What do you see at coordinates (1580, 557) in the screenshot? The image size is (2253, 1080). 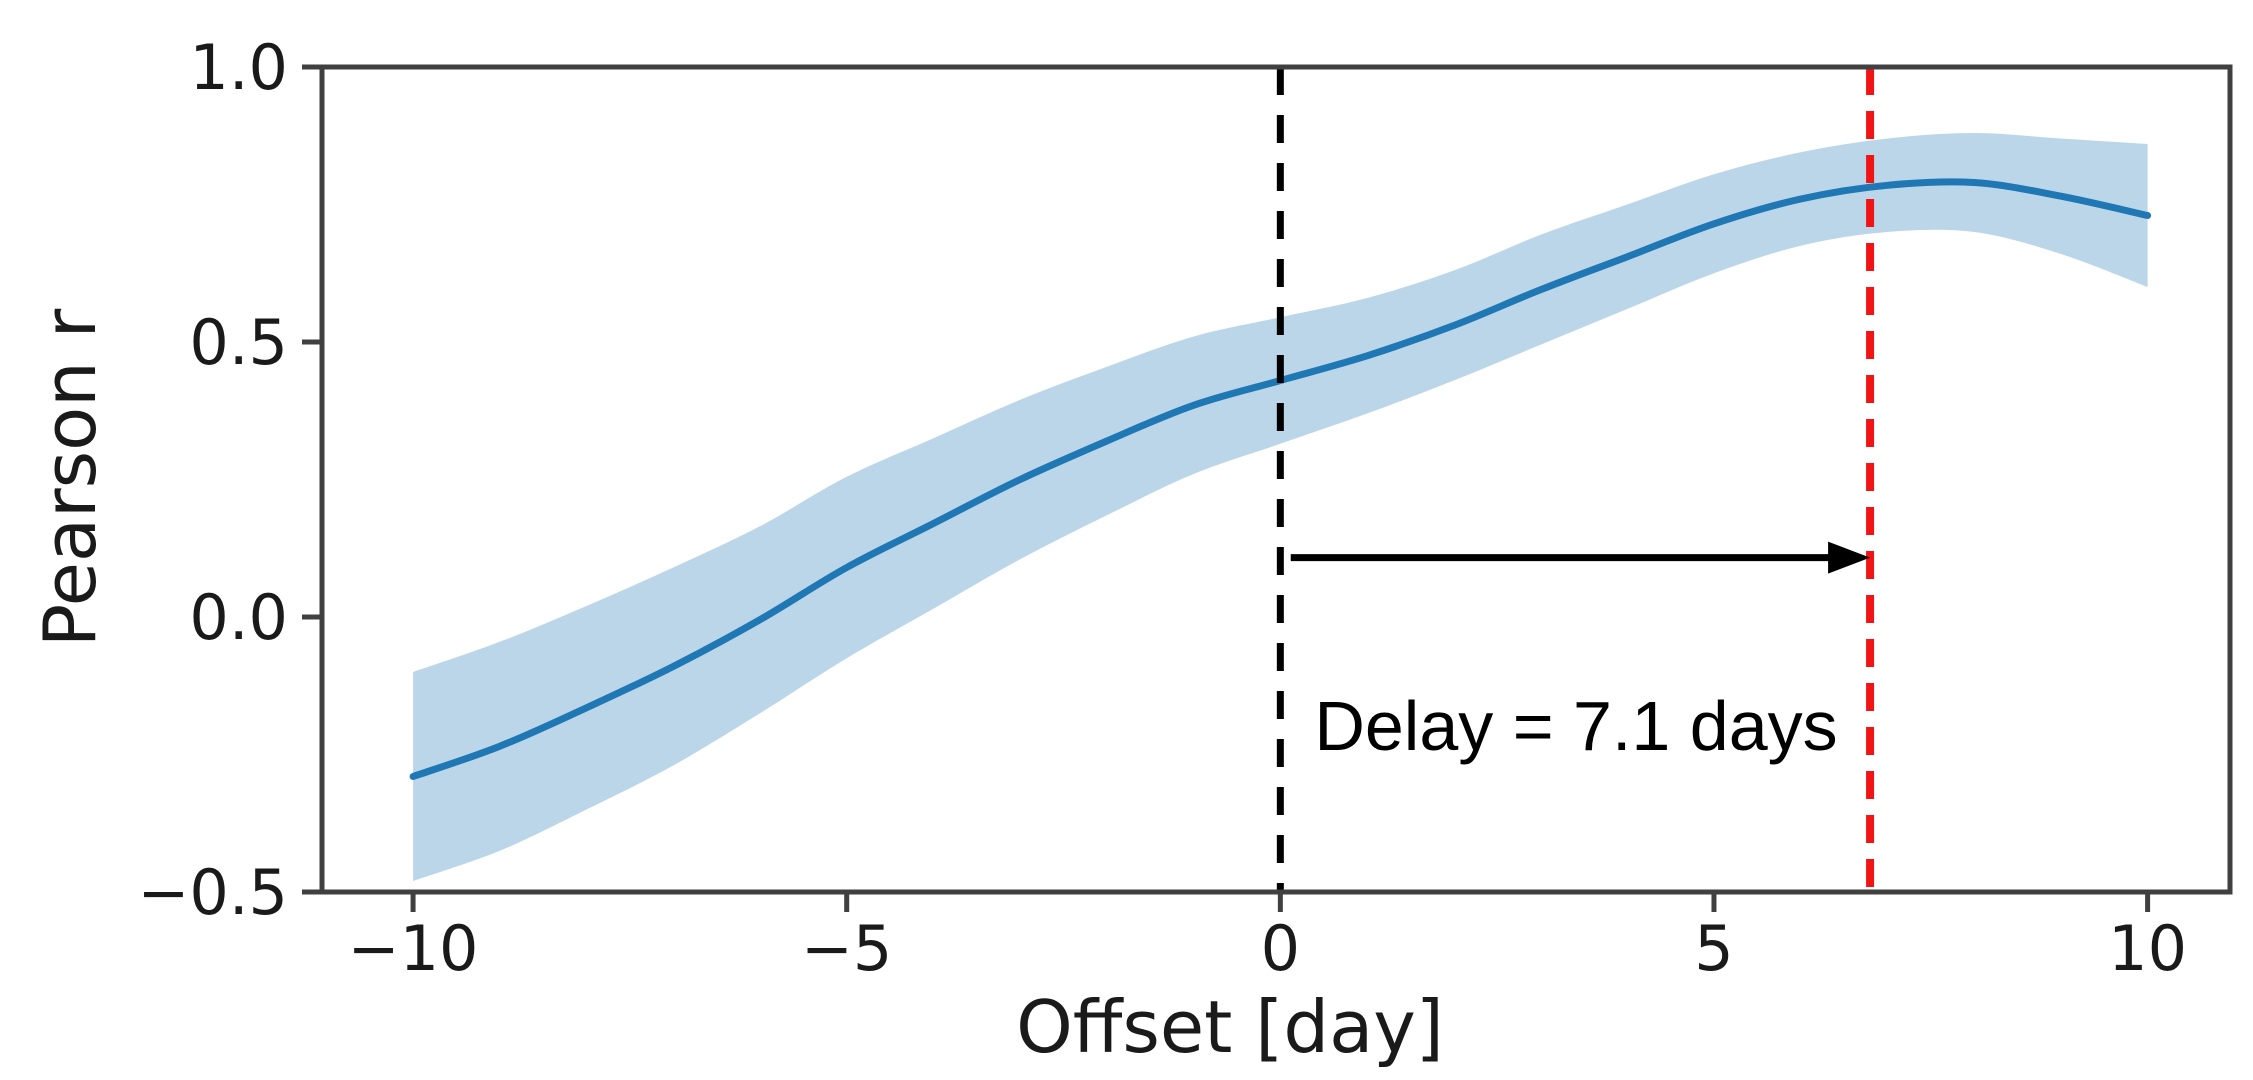 I see `delay-arrow` at bounding box center [1580, 557].